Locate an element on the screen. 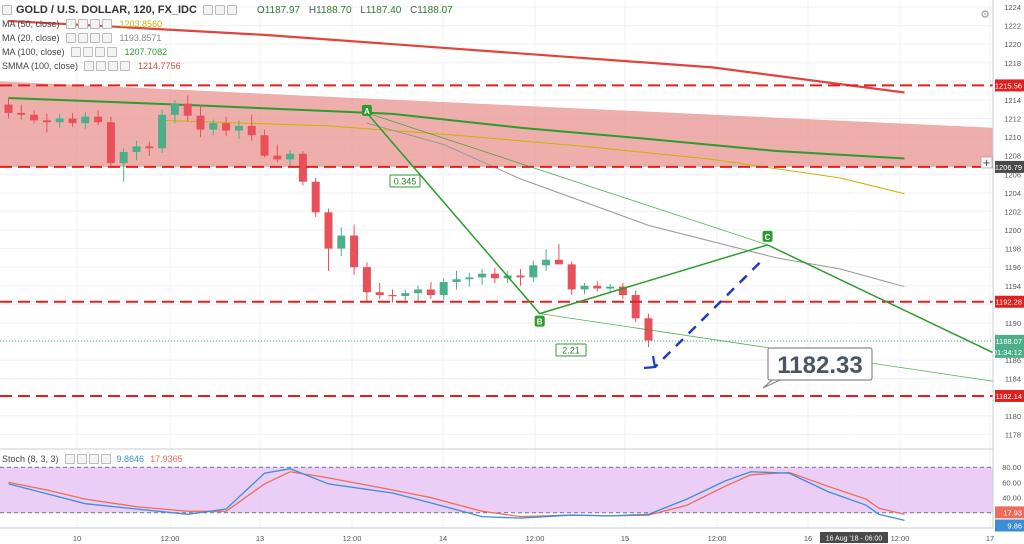 The image size is (1024, 544). price-tick-label: 1210 is located at coordinates (1012, 137).